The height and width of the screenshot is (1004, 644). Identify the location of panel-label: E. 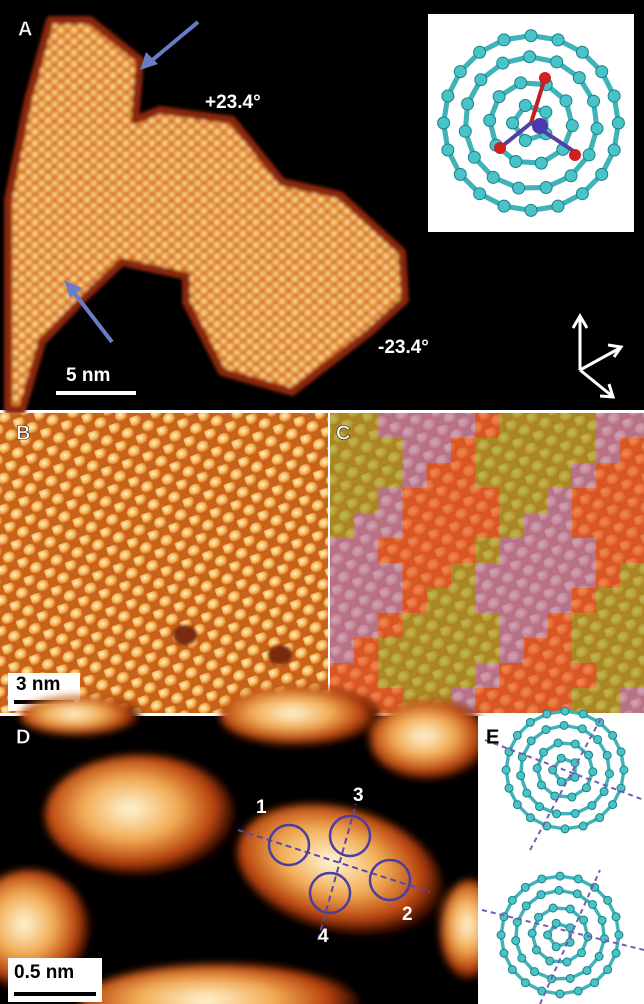
(492, 737).